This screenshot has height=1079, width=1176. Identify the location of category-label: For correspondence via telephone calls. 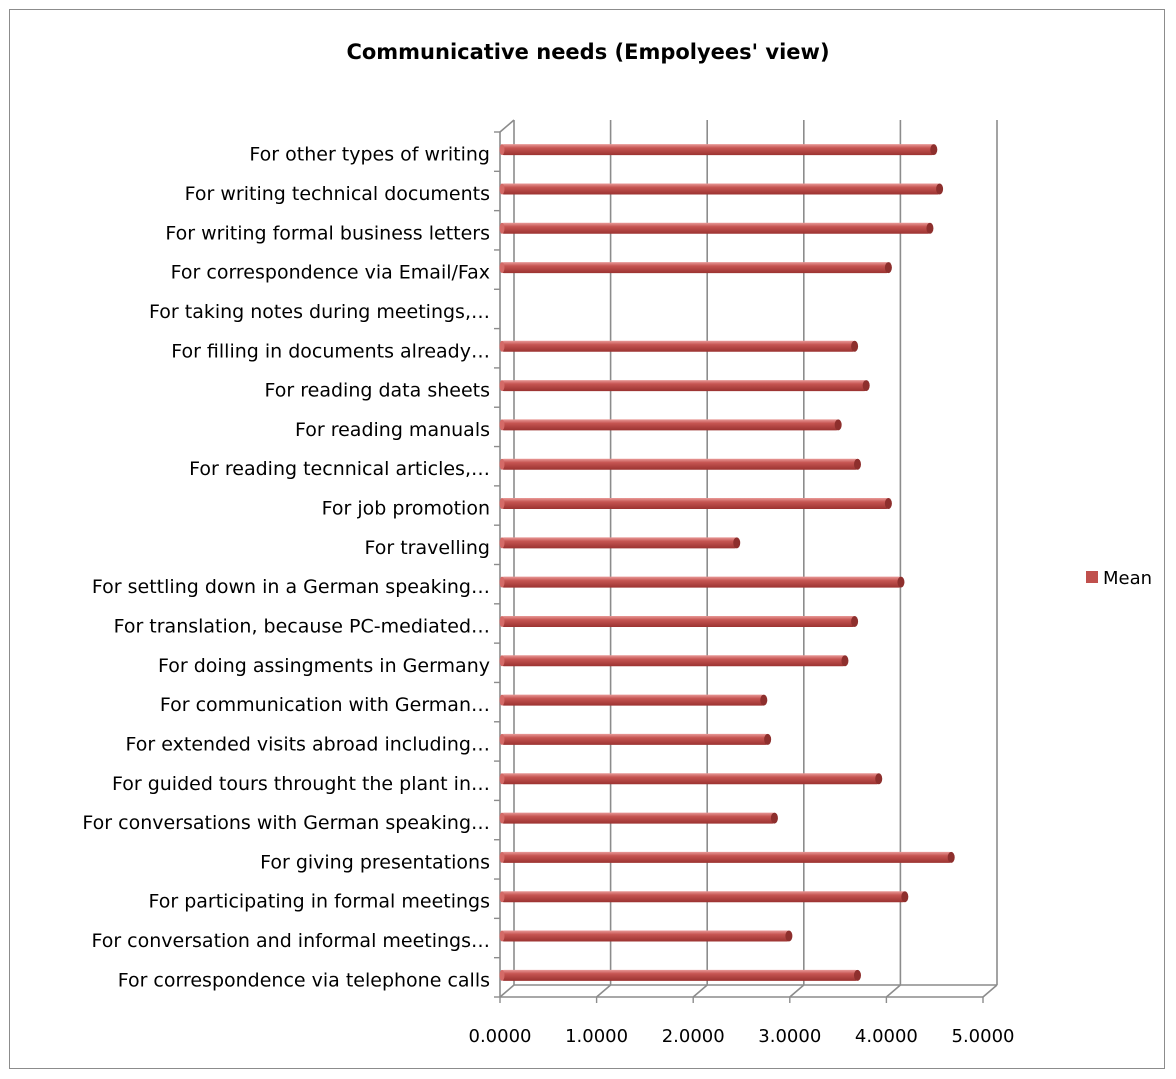
(304, 980).